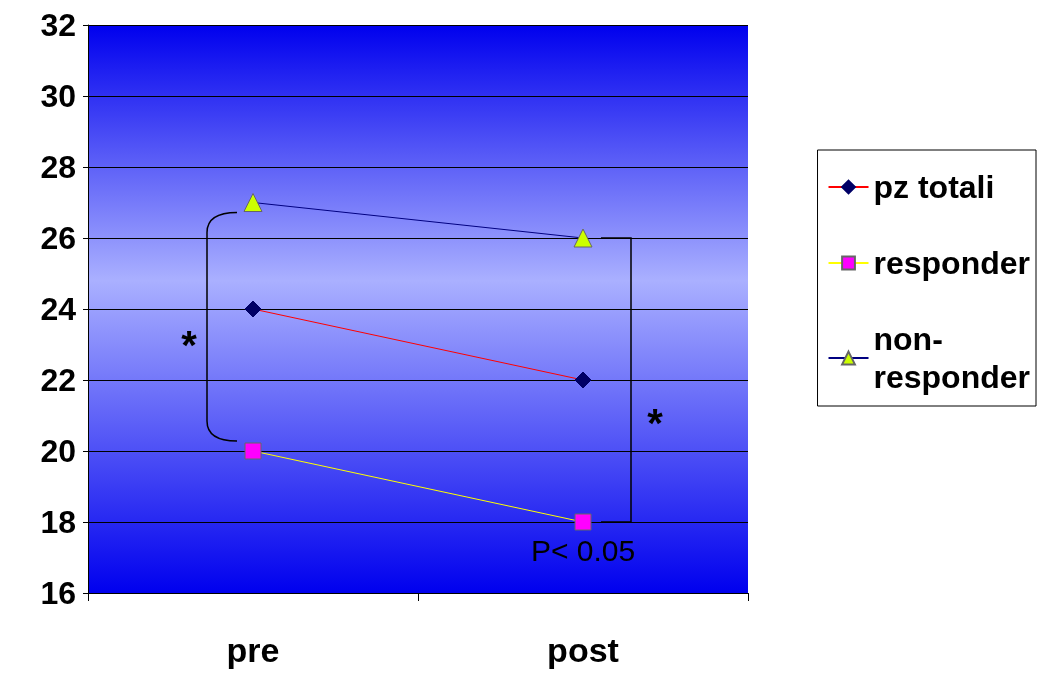 Image resolution: width=1038 pixels, height=679 pixels. What do you see at coordinates (934, 187) in the screenshot?
I see `legend-label: pz totali` at bounding box center [934, 187].